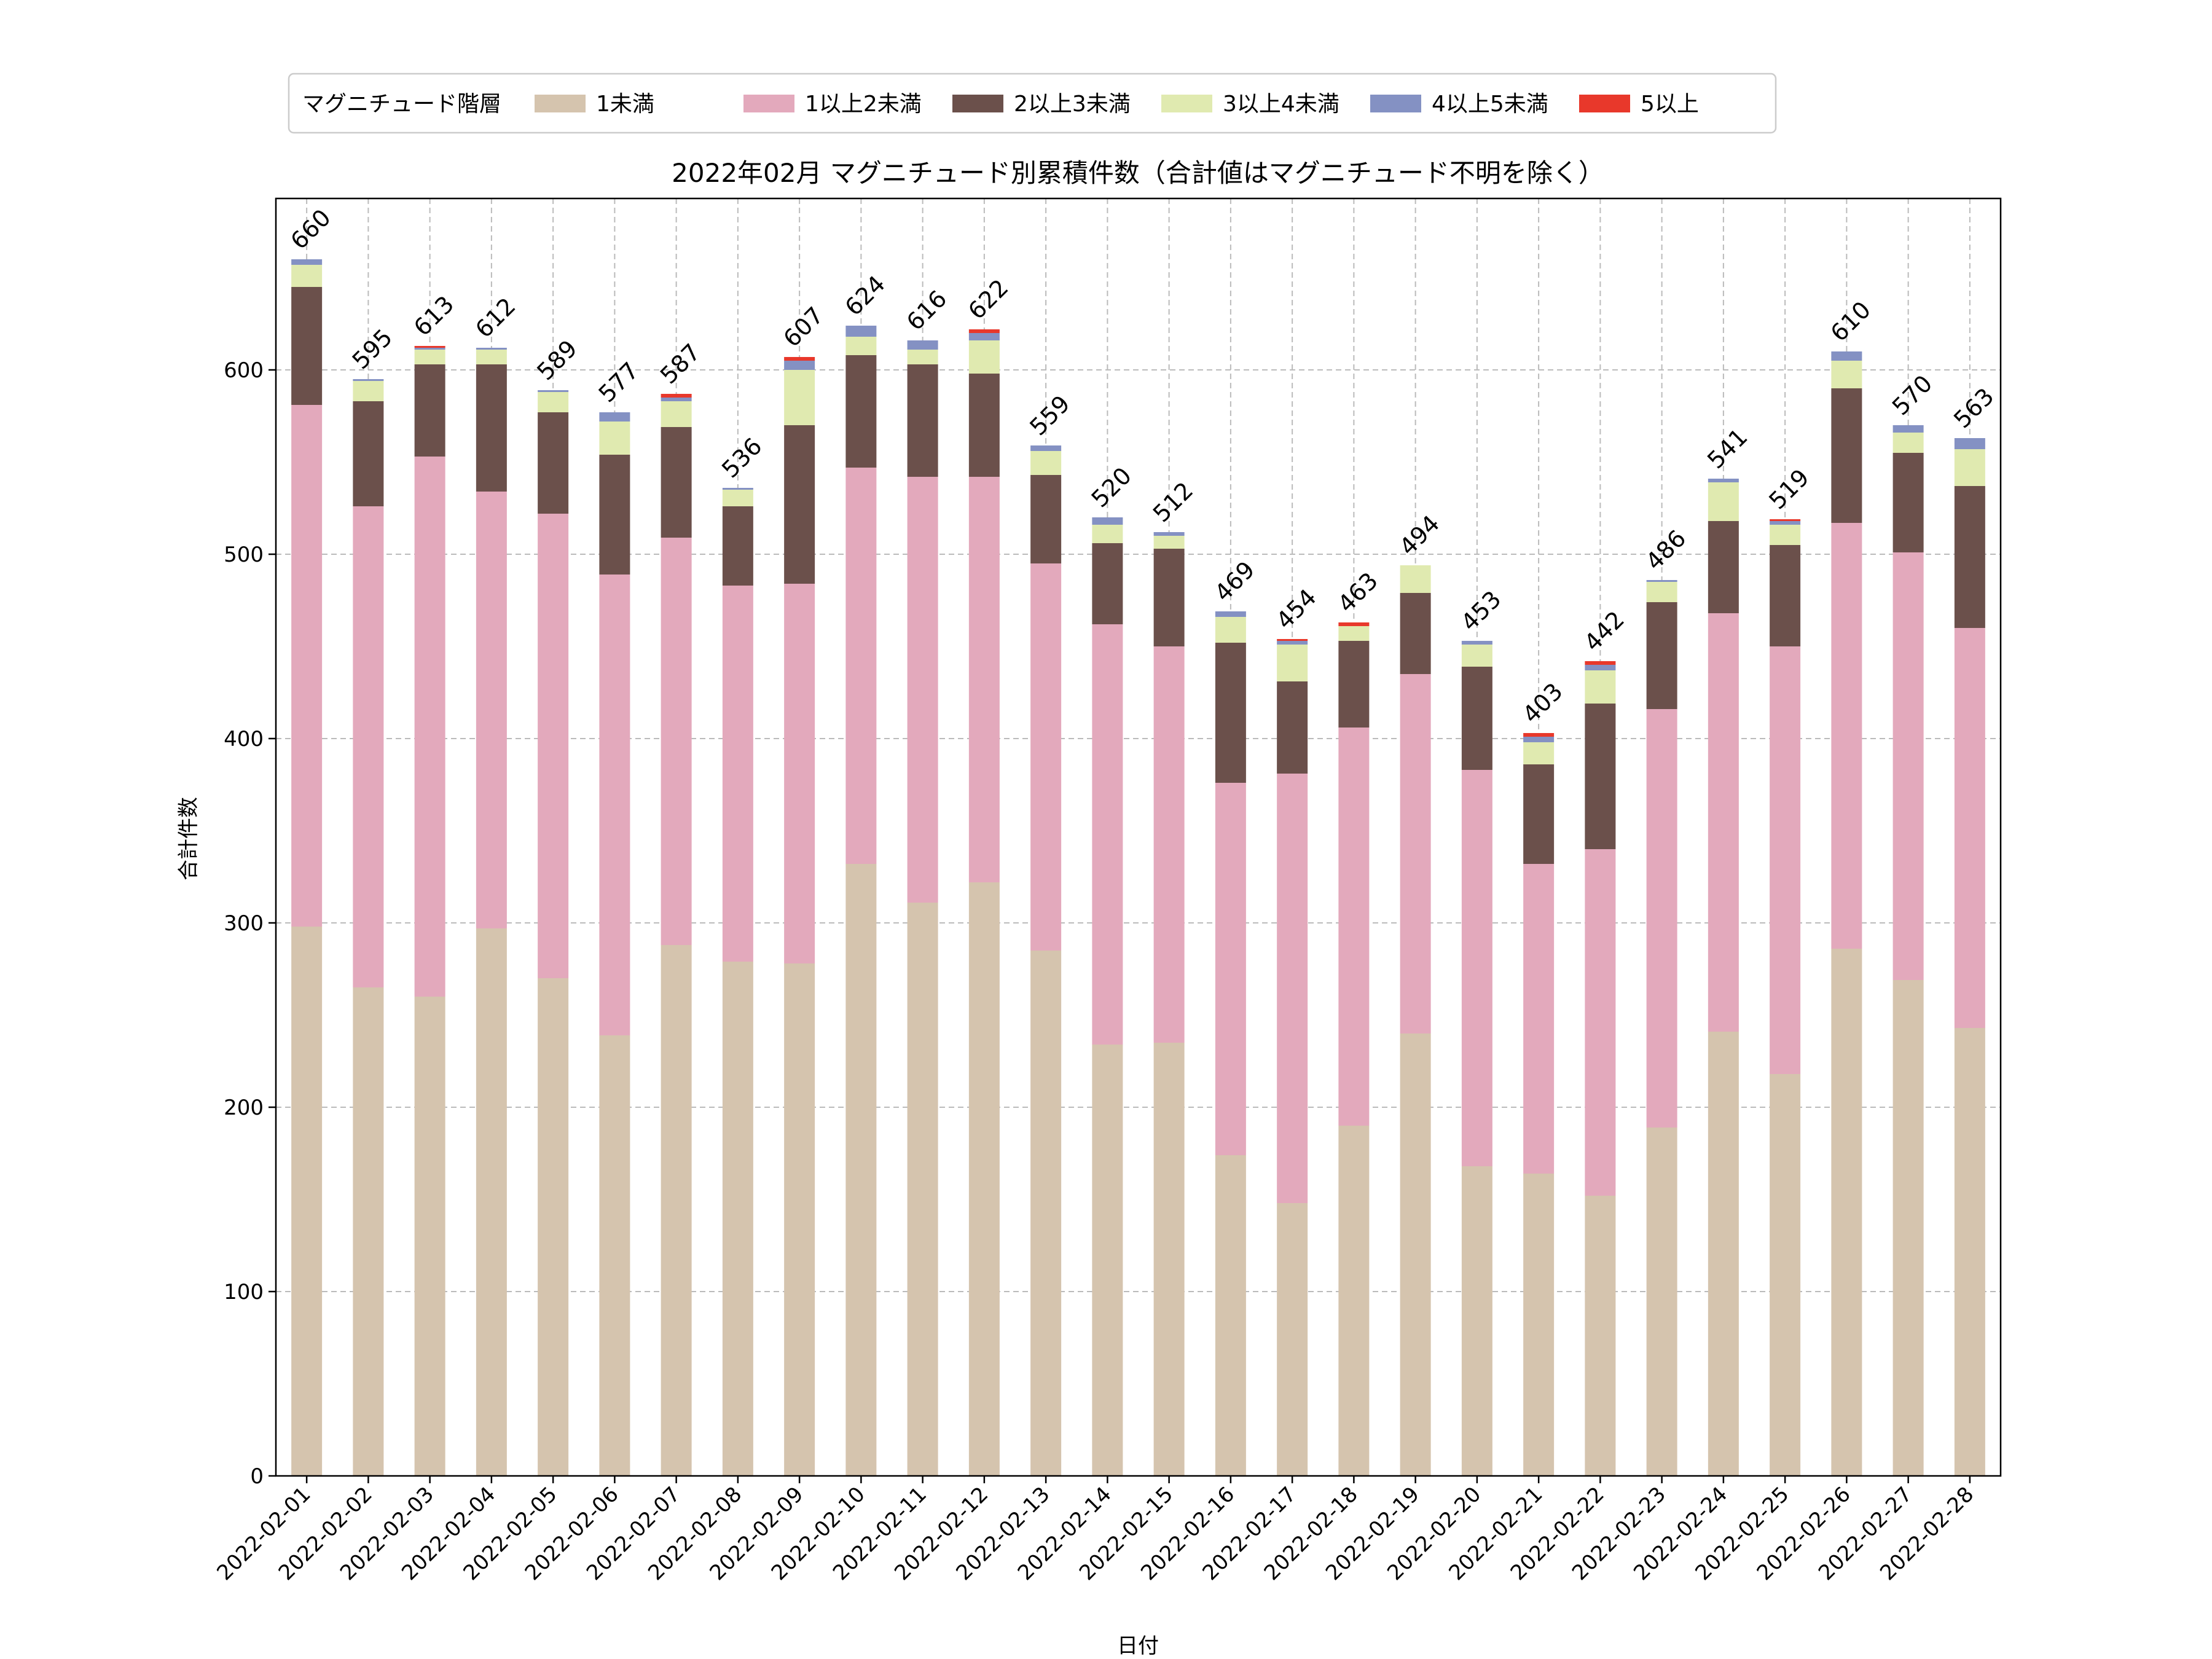 Image resolution: width=2212 pixels, height=1659 pixels. I want to click on total-label: 563, so click(1973, 408).